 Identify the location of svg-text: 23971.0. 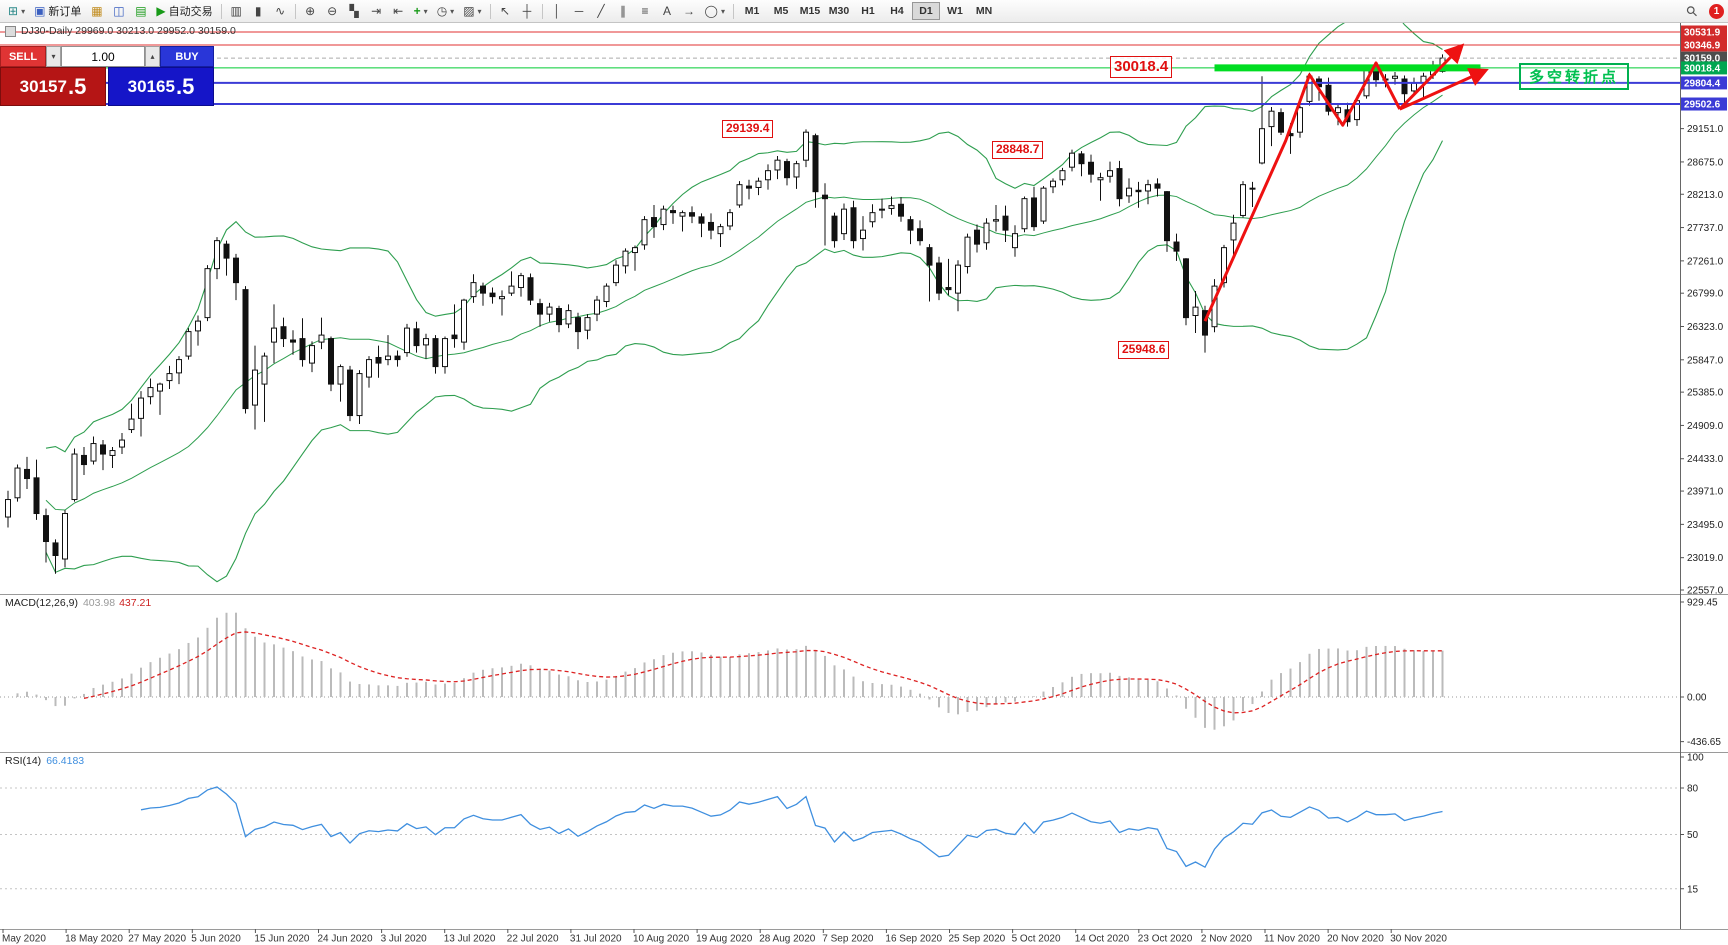
(1705, 492).